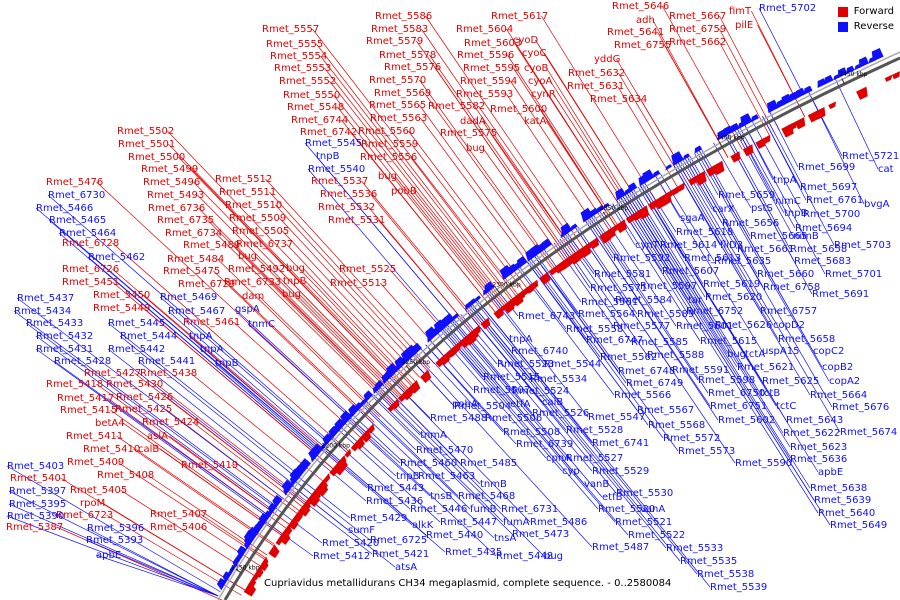 This screenshot has width=900, height=600. Describe the element at coordinates (743, 325) in the screenshot. I see `reverse-gene-label: Rmet_5626` at that location.